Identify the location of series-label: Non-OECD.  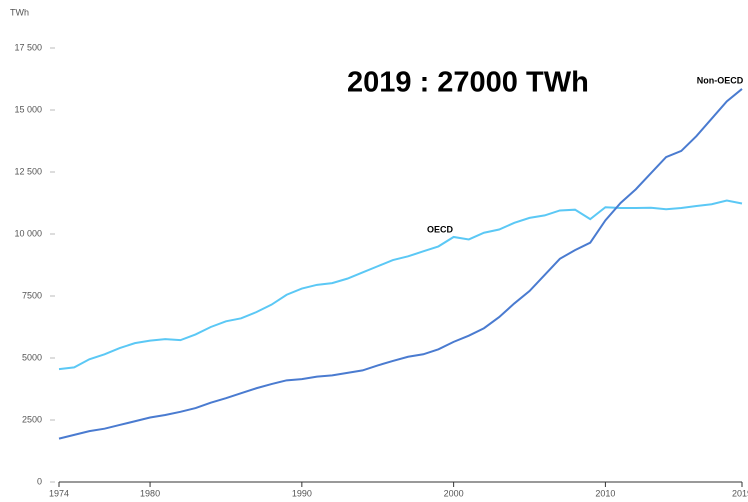
(720, 80).